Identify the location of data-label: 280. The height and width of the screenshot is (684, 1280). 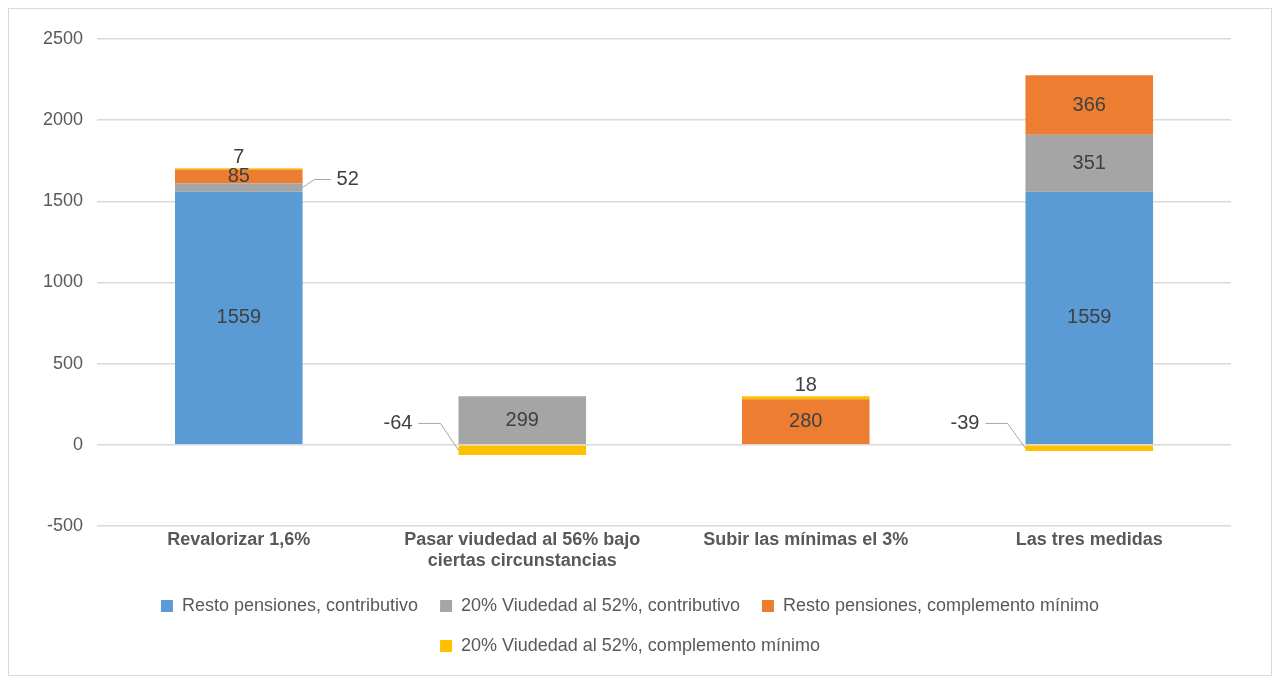
(806, 420).